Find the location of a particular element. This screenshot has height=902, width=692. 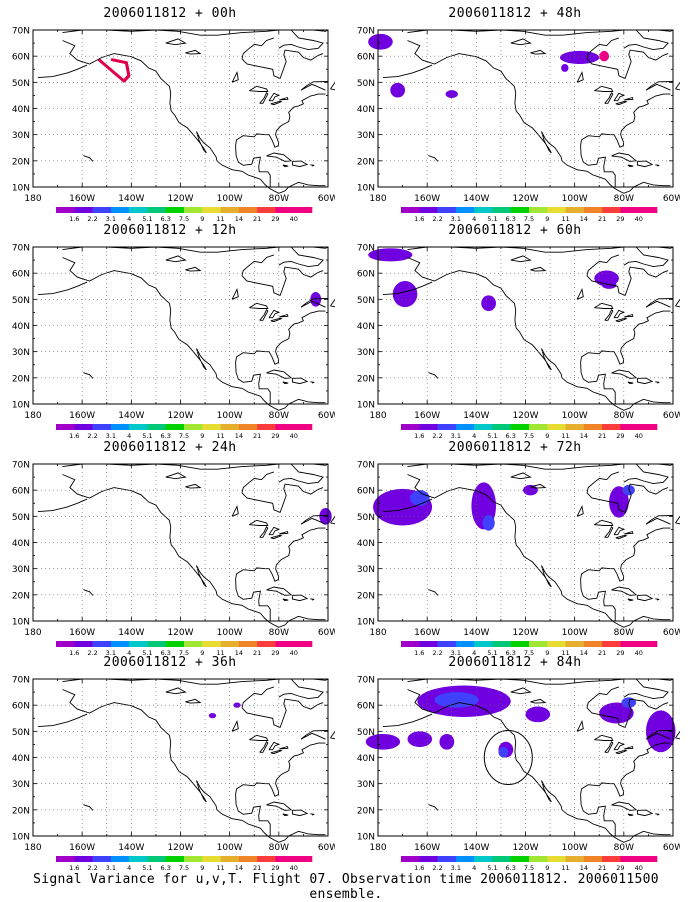

panel-title: 2006011812 + 48h is located at coordinates (515, 13).